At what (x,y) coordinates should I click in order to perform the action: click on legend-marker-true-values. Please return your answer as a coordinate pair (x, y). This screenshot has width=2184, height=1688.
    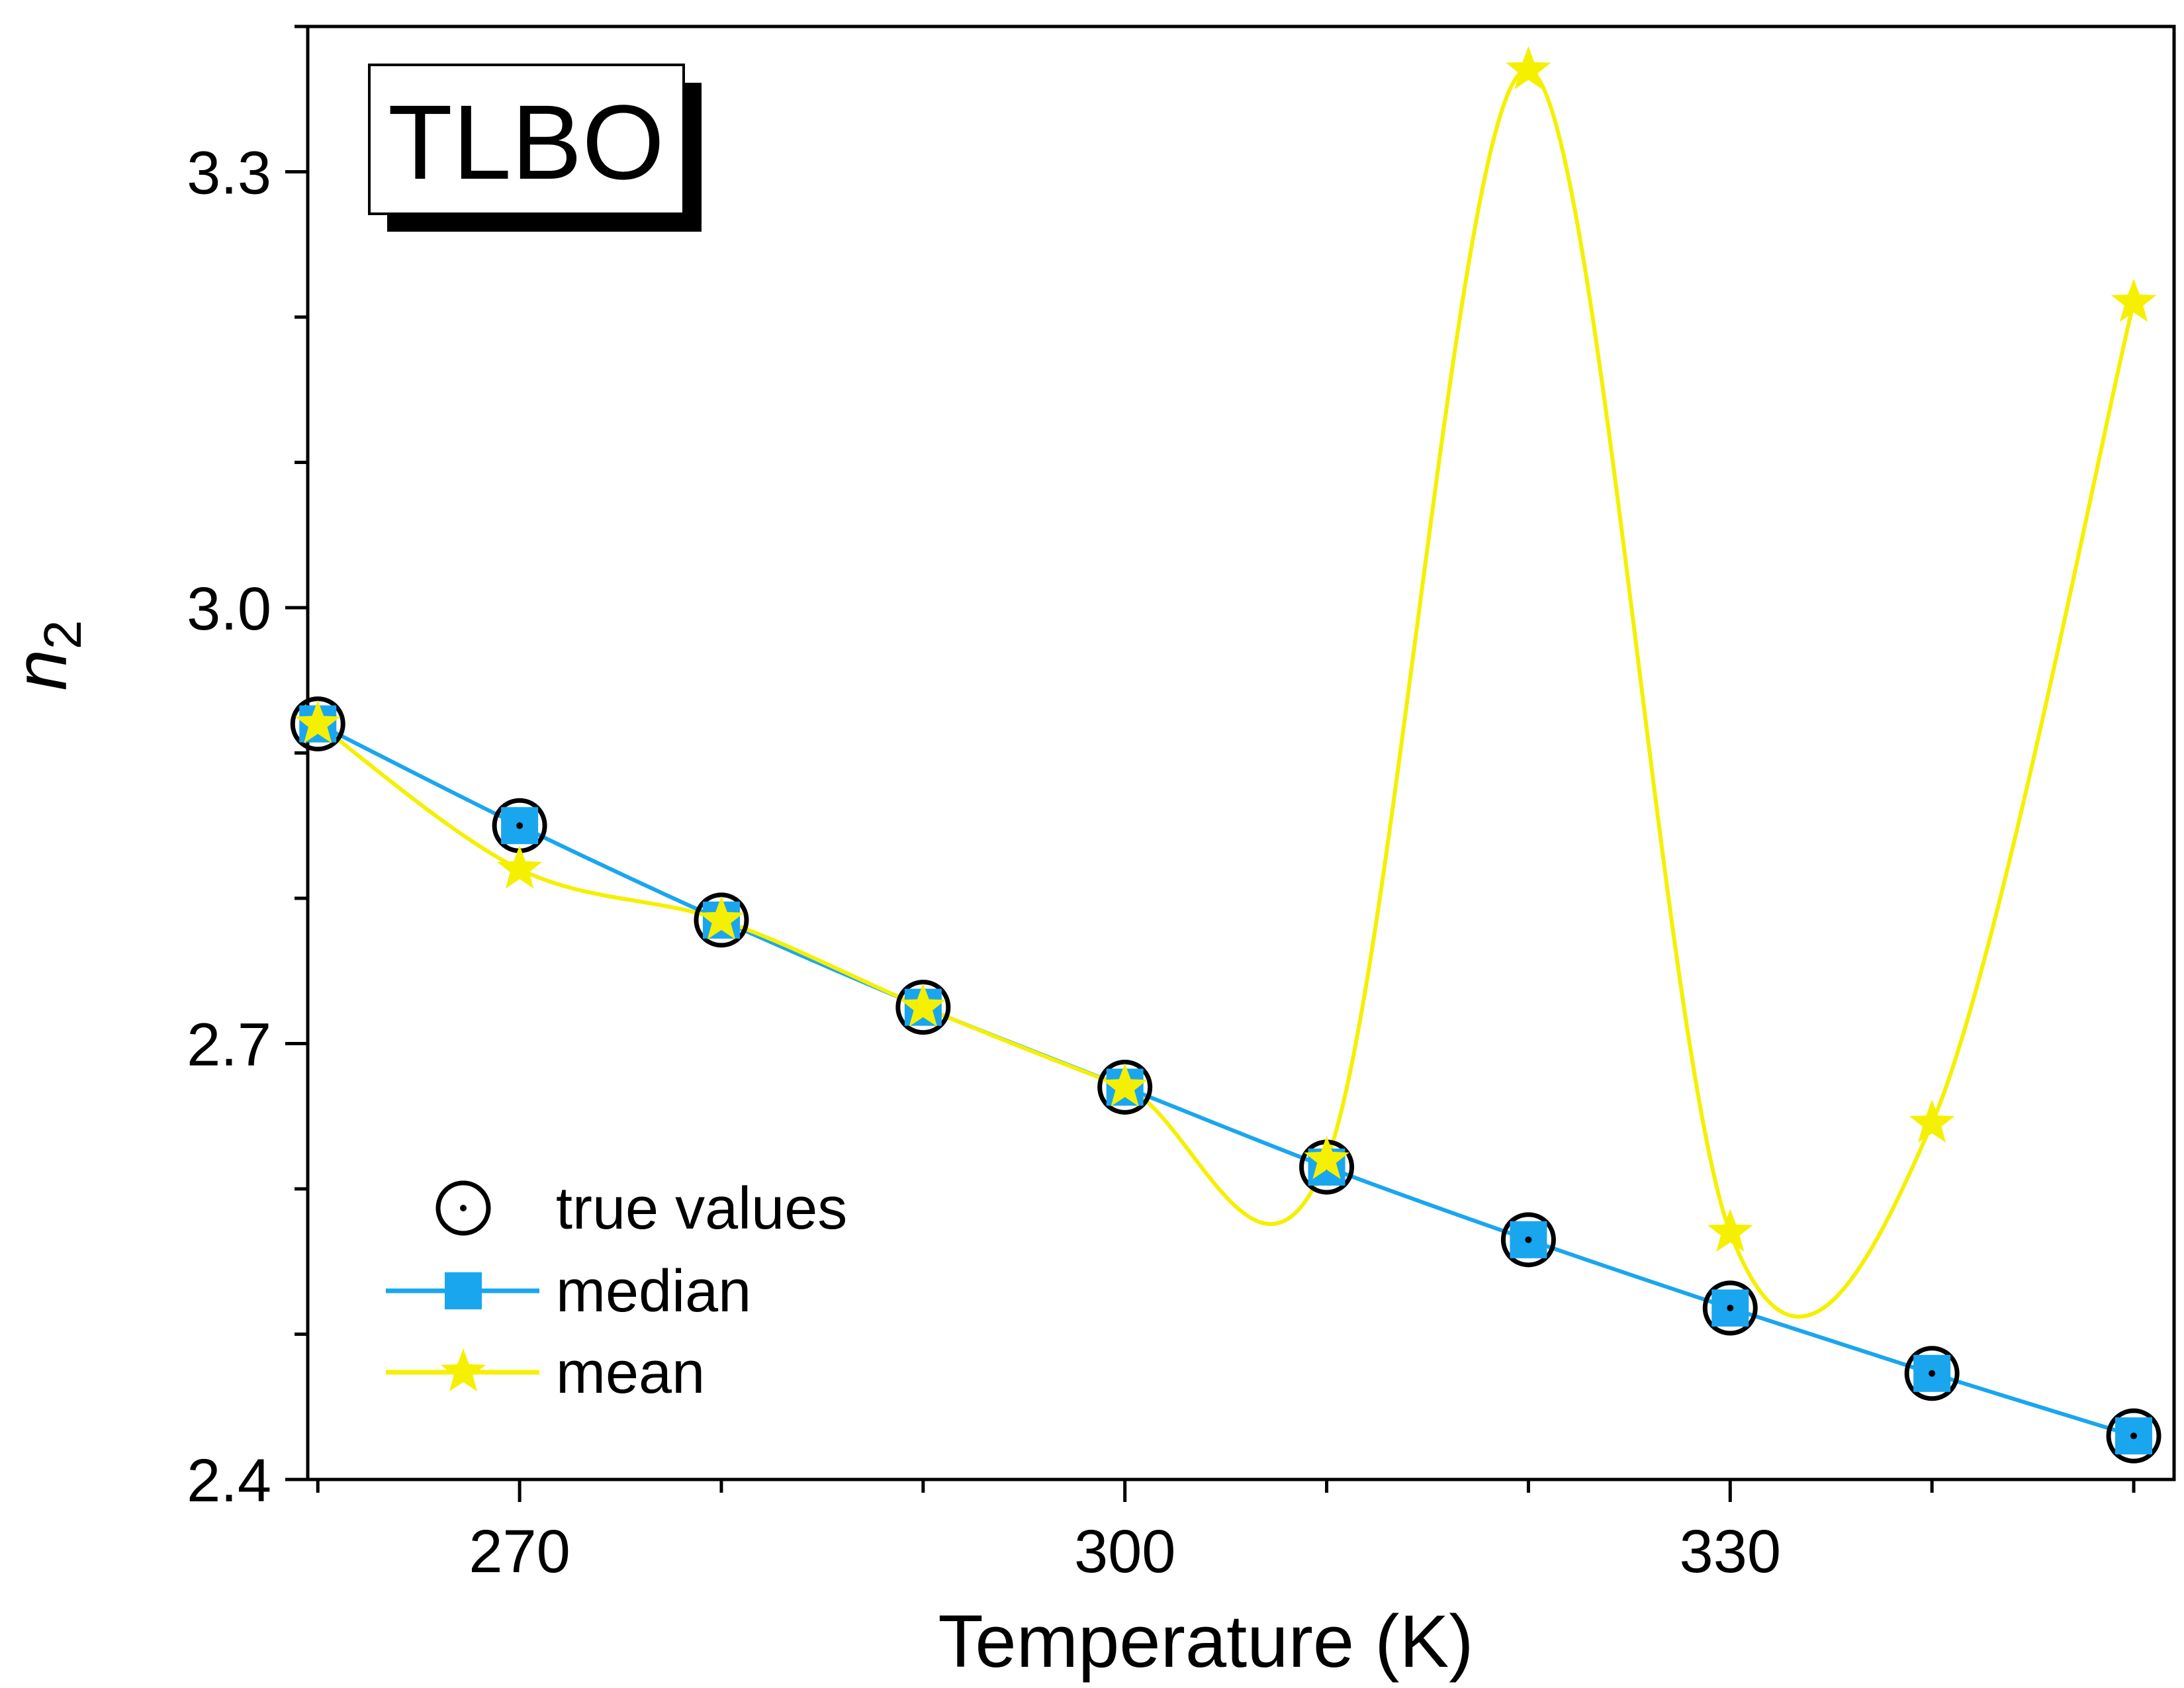
    Looking at the image, I should click on (463, 1208).